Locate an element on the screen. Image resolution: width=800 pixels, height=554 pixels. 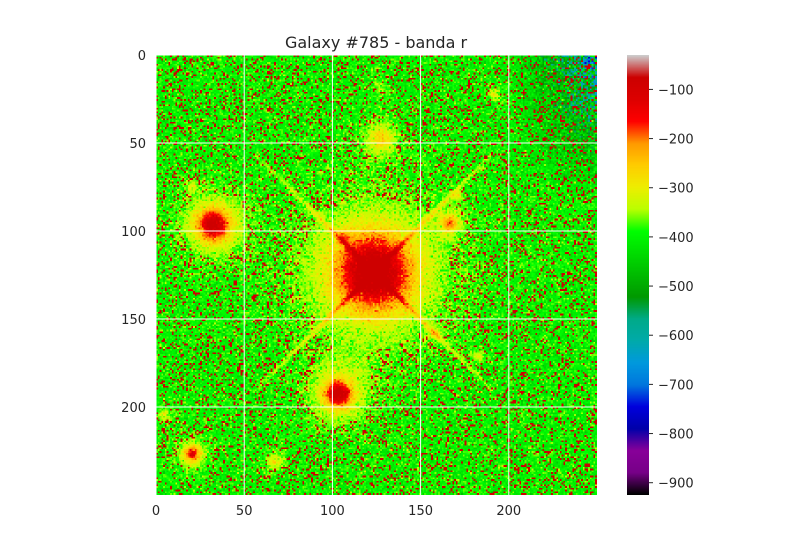
colorbar-tick-label: −500 is located at coordinates (676, 287).